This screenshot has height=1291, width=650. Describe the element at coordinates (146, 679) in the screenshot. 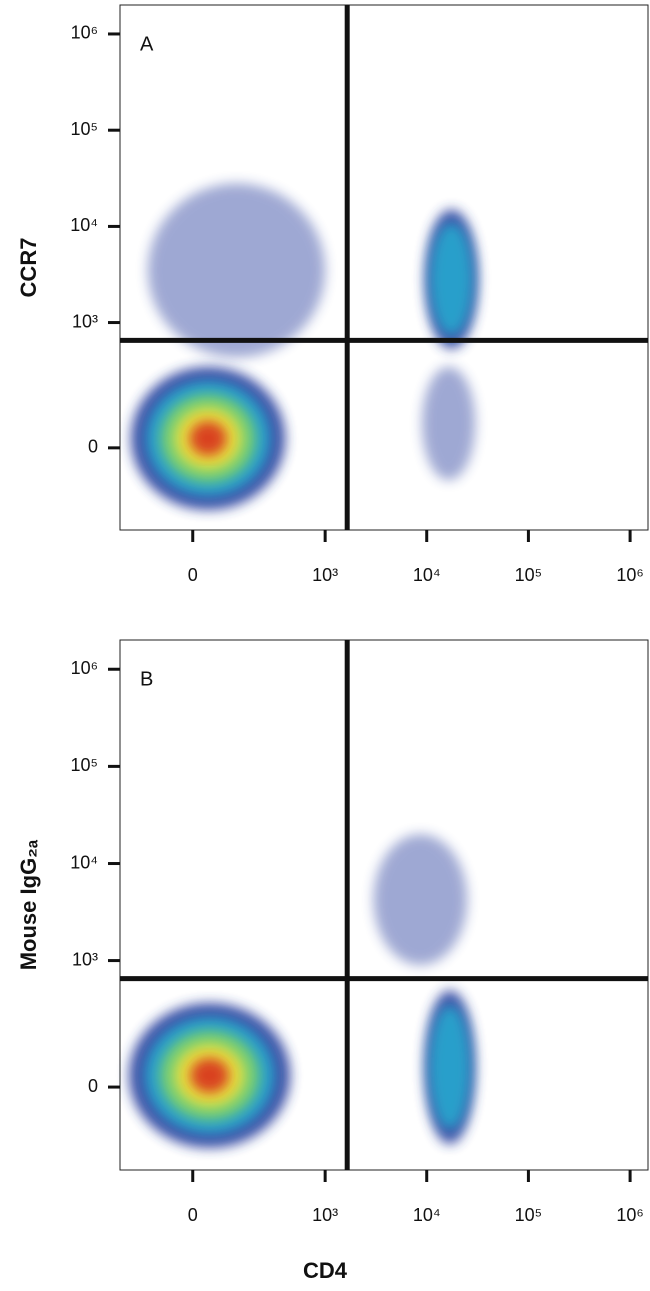

I see `panel-title: B` at that location.